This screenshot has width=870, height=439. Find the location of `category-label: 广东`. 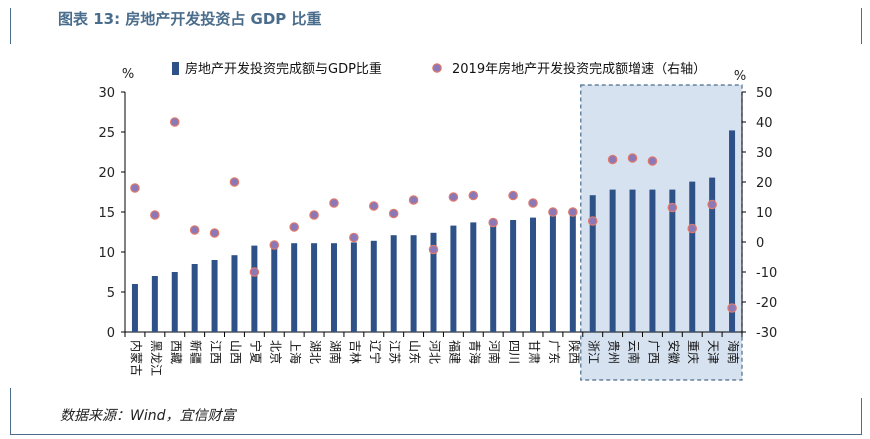

category-label: 广东 is located at coordinates (554, 352).